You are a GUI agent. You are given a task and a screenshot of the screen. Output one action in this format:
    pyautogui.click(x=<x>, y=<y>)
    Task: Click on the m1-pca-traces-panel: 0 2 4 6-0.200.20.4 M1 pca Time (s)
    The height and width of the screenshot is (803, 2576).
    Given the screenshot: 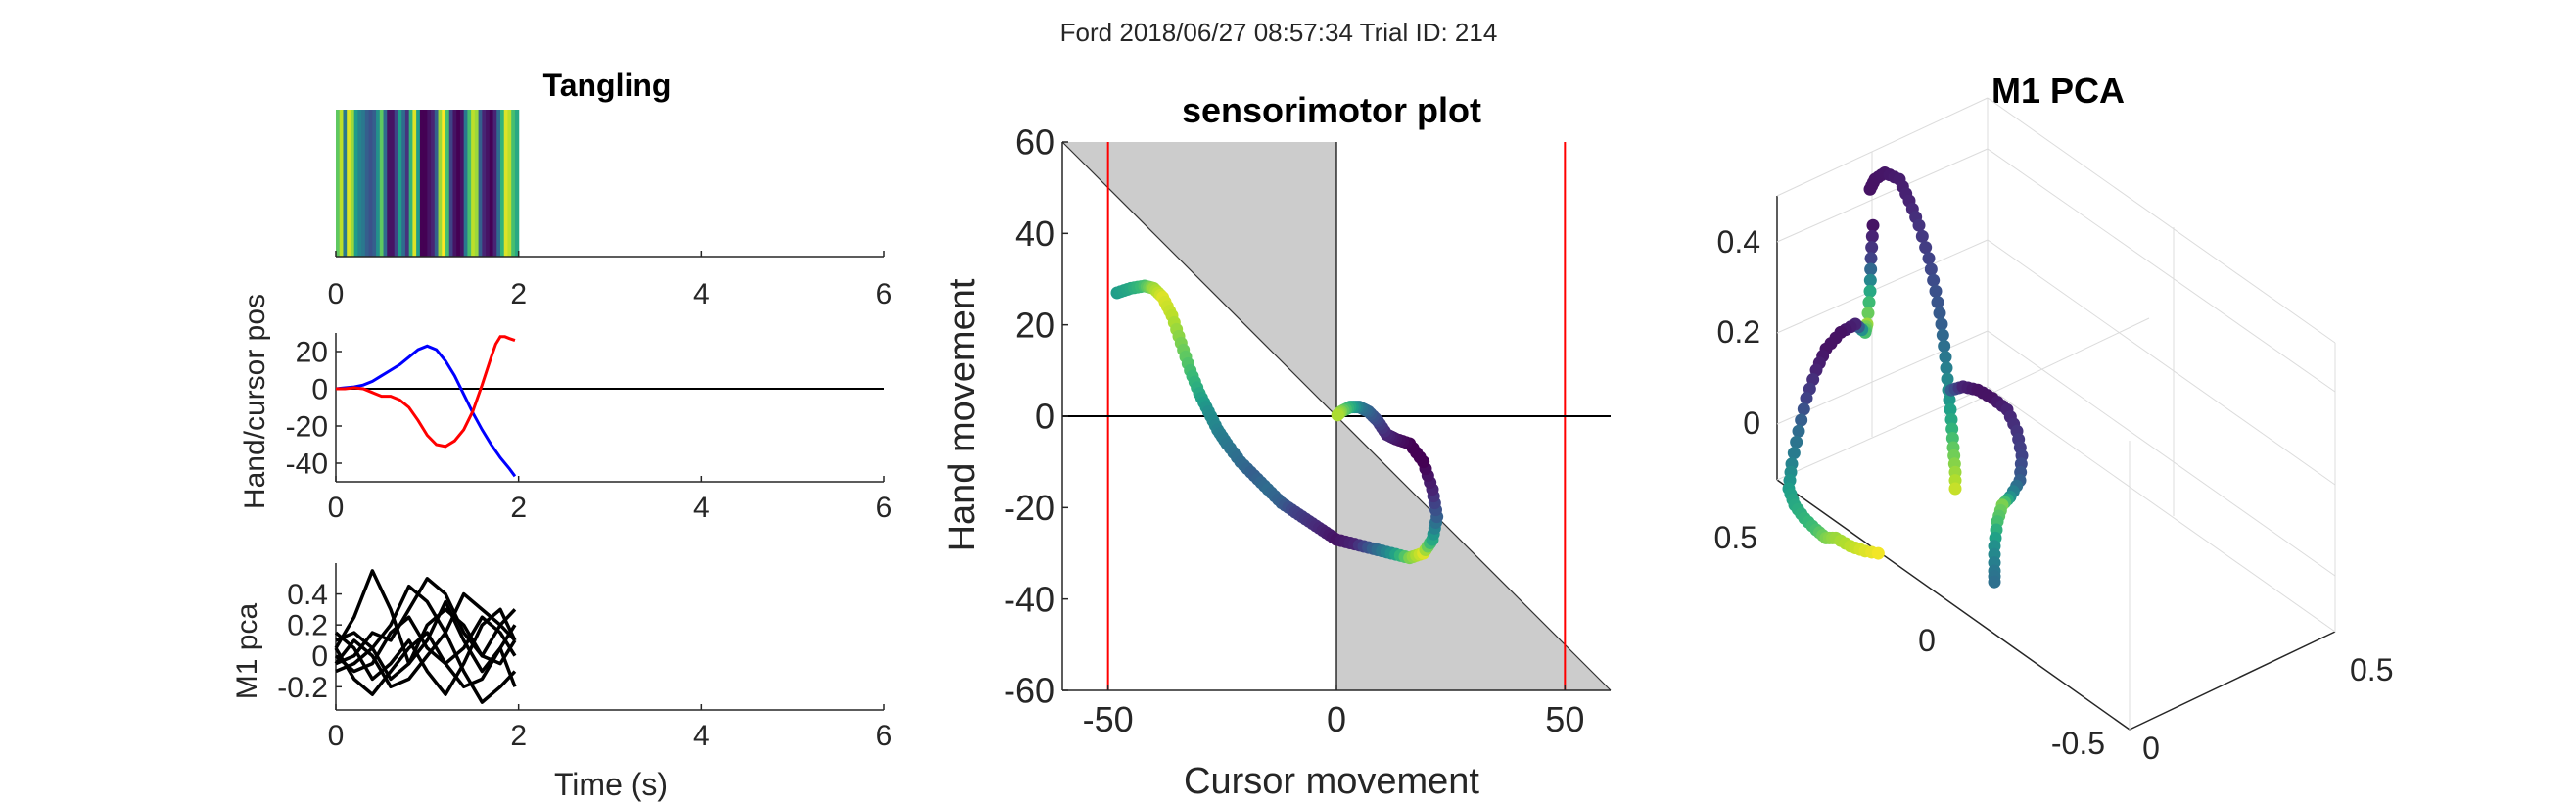 What is the action you would take?
    pyautogui.click(x=561, y=682)
    